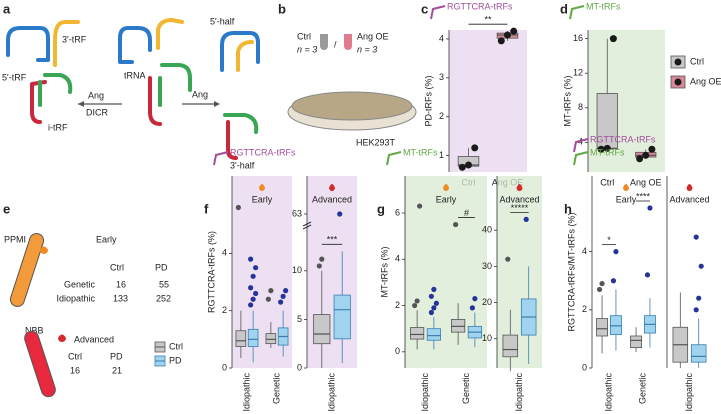 Image resolution: width=721 pixels, height=414 pixels. I want to click on y-tick-label: 0, so click(397, 351).